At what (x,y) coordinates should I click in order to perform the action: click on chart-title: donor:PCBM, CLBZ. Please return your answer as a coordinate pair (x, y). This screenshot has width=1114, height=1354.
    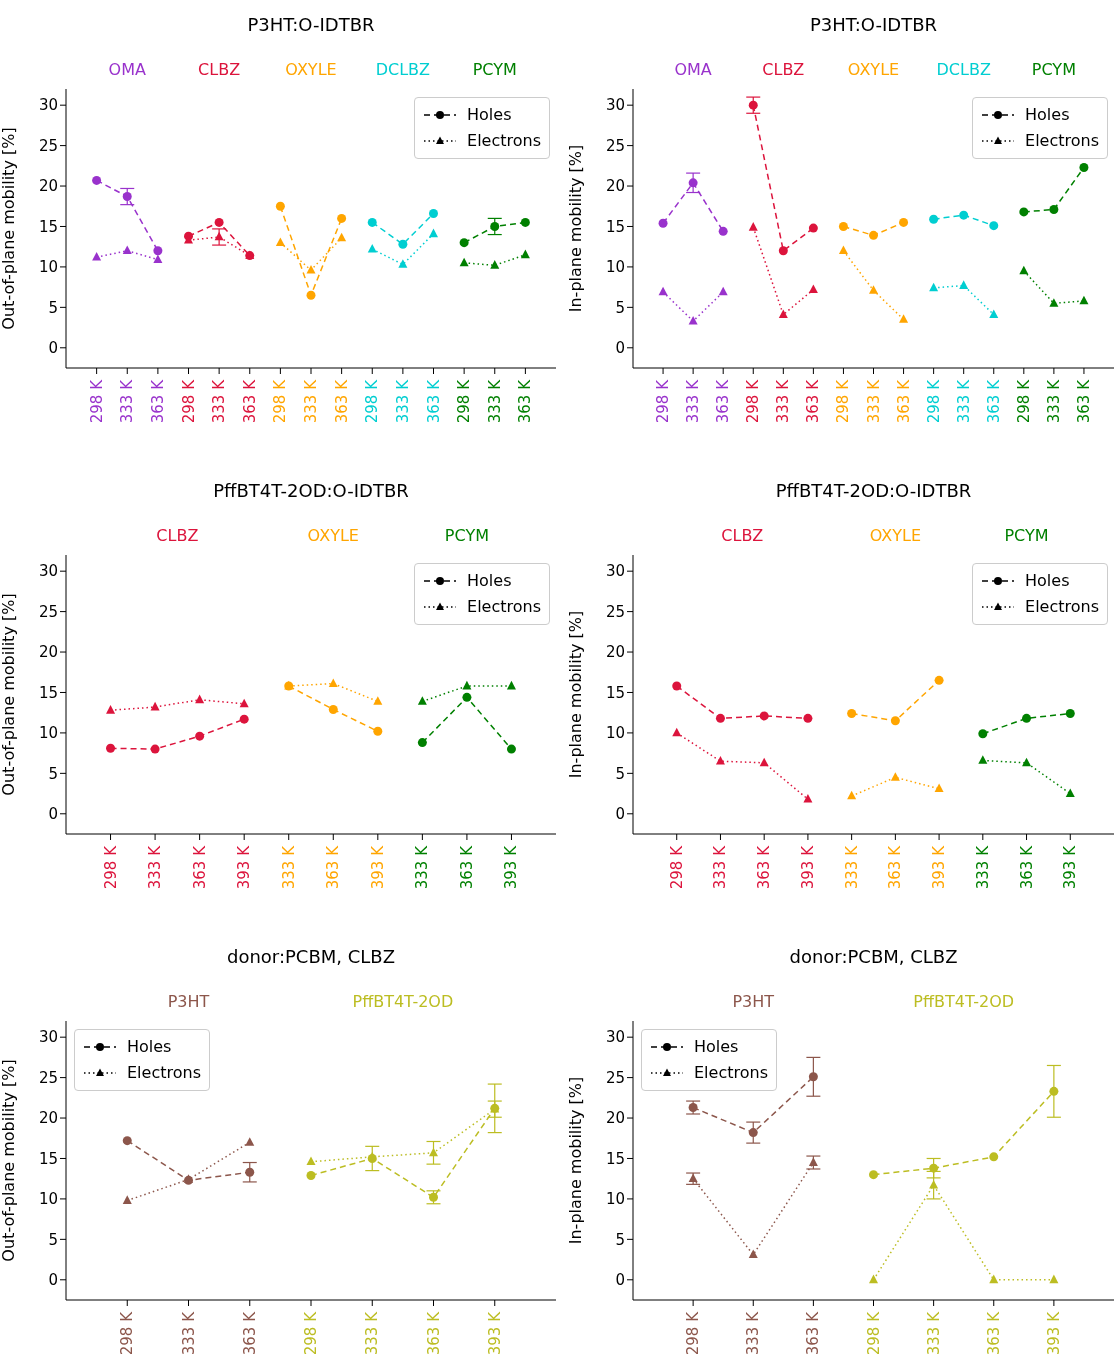
    Looking at the image, I should click on (311, 956).